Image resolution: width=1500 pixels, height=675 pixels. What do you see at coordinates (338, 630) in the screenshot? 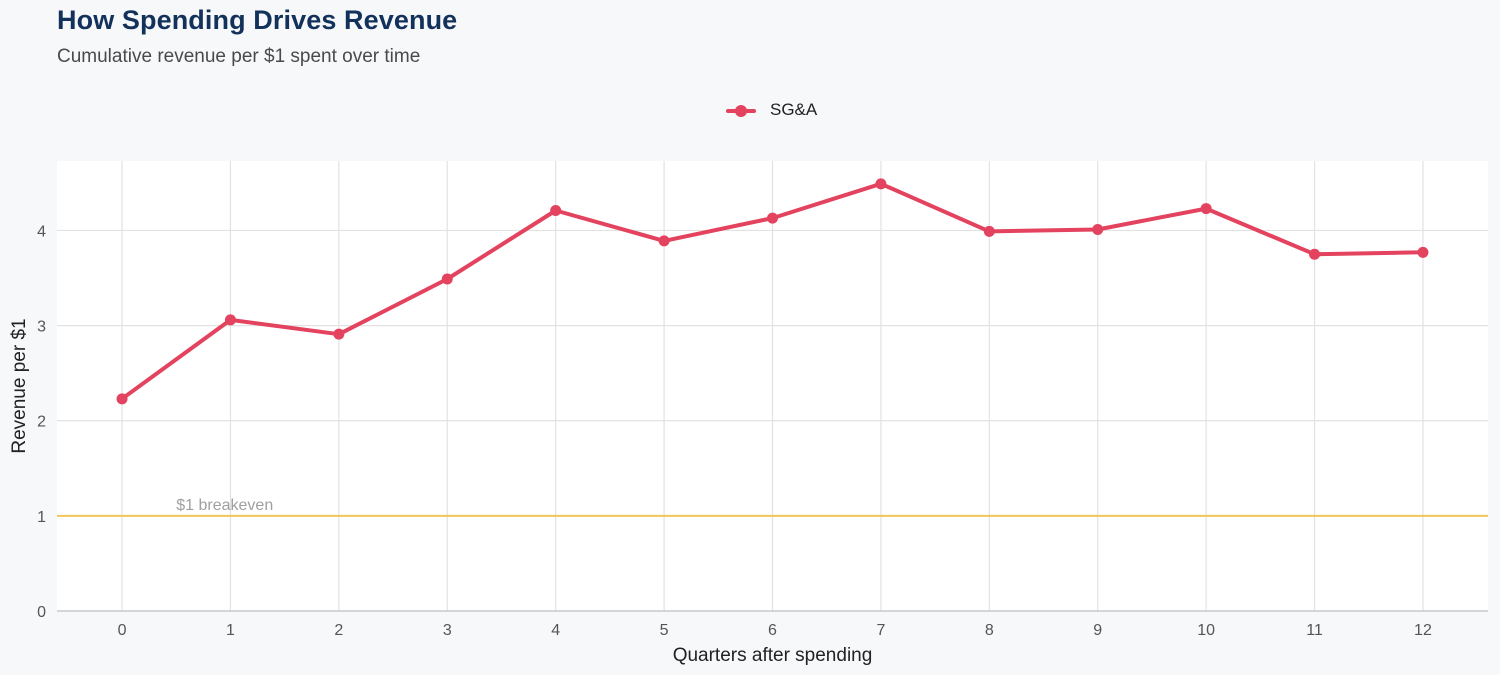
I see `x-tick-label: 2` at bounding box center [338, 630].